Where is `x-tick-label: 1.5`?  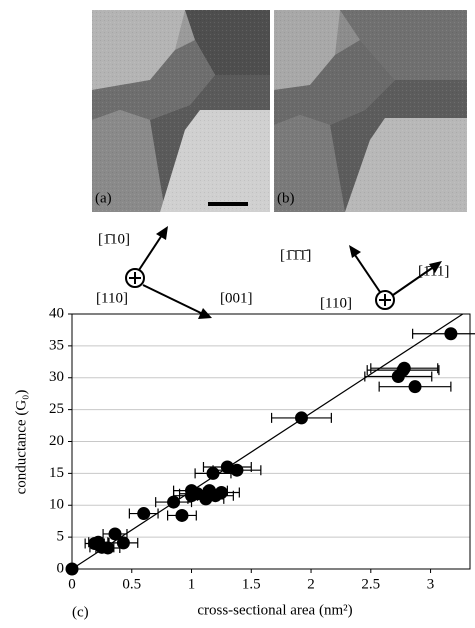
x-tick-label: 1.5 is located at coordinates (251, 584).